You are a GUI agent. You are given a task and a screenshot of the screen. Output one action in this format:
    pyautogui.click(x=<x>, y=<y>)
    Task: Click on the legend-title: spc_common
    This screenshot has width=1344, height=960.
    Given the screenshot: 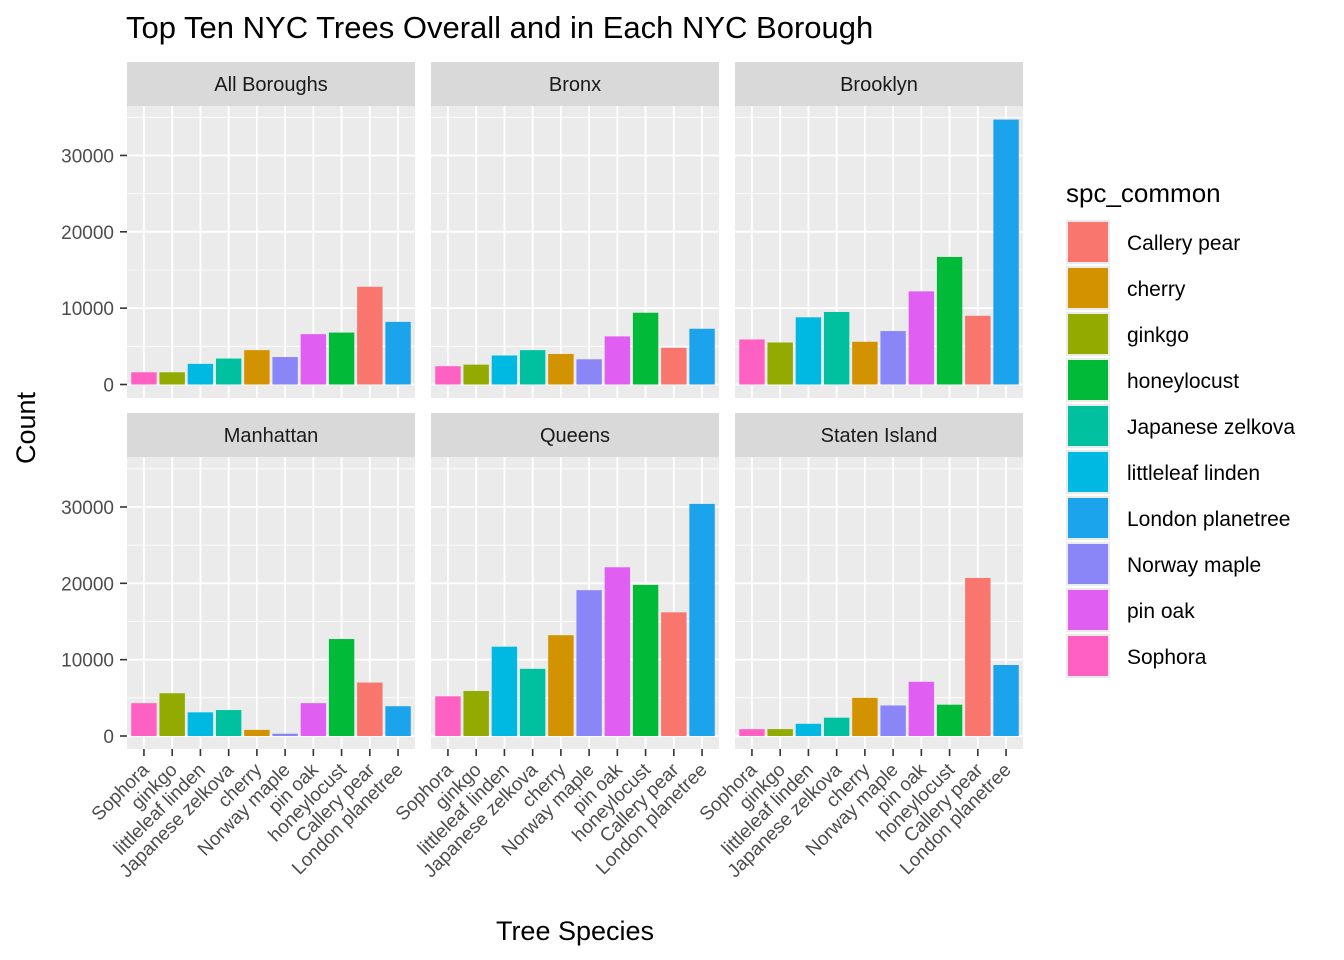 What is the action you would take?
    pyautogui.click(x=1143, y=193)
    